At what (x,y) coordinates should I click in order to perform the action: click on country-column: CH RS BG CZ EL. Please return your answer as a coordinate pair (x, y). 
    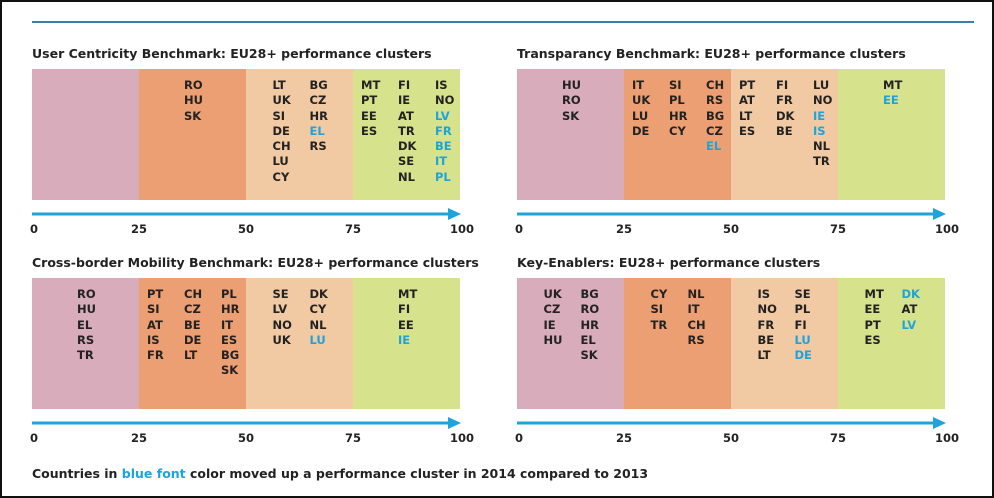
    Looking at the image, I should click on (715, 116).